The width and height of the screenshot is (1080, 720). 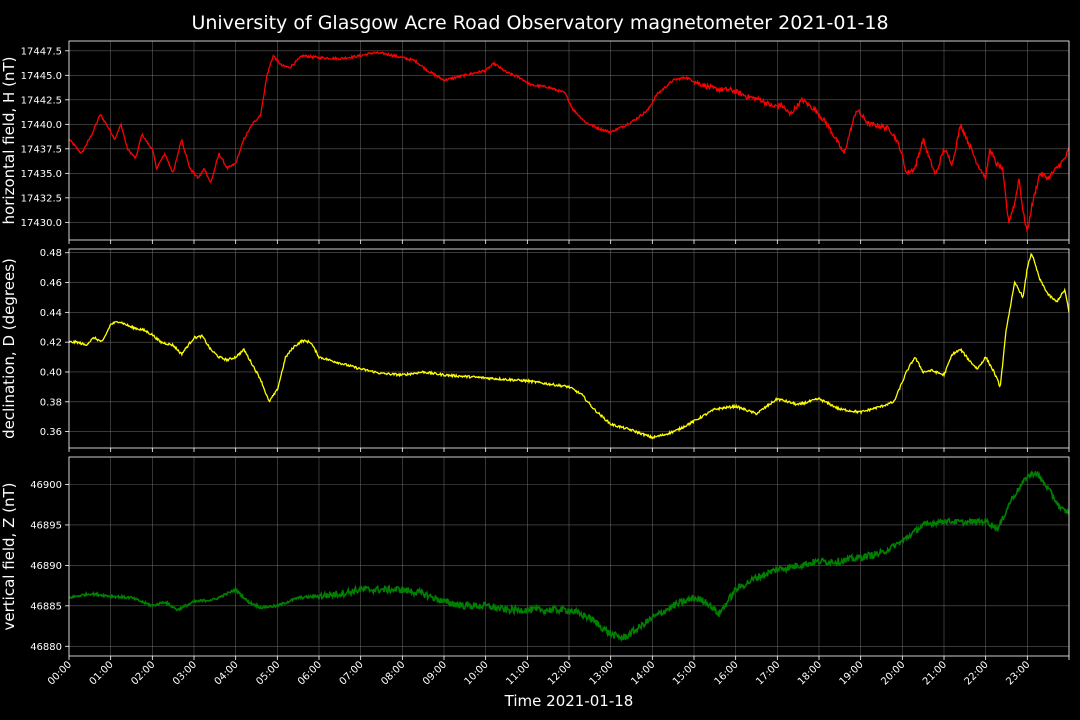 I want to click on y-tick-label: 17447.5, so click(x=41, y=51).